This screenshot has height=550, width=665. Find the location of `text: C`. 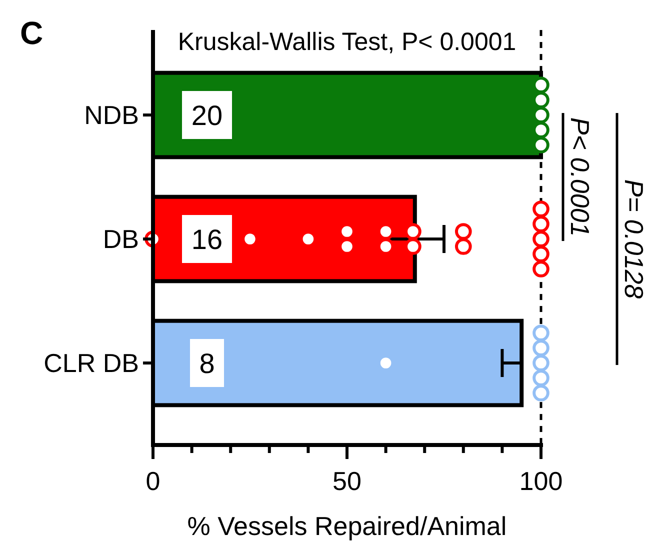

text: C is located at coordinates (32, 33).